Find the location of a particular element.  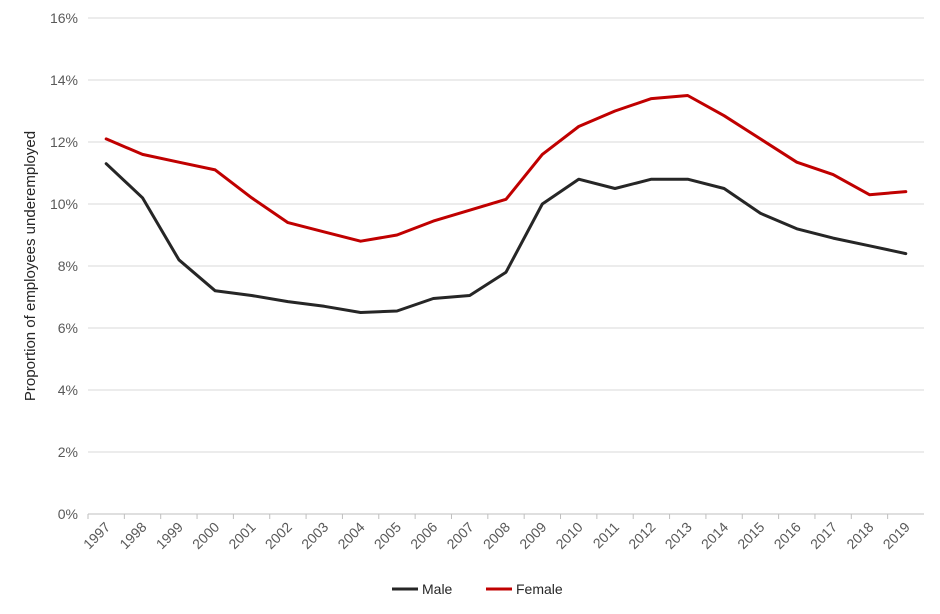

legend-label-female: Female is located at coordinates (539, 589).